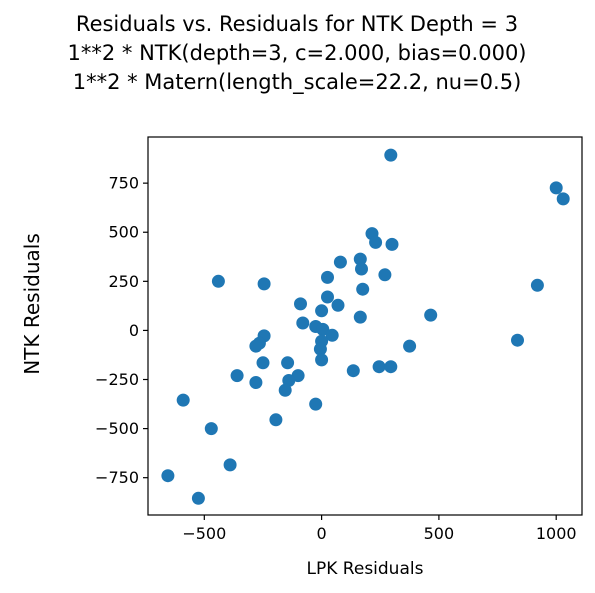  I want to click on chart-title-line-3: 1**2 * Matern(length_scale=22.2, nu=0.5), so click(297, 82).